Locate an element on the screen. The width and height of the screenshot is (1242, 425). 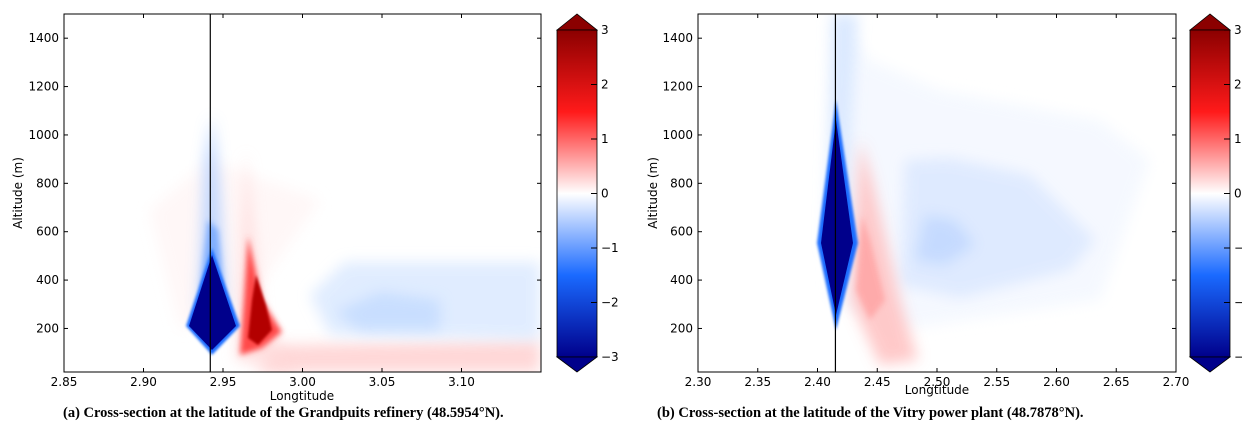
colorbar-tick-label-a-5: −2 is located at coordinates (610, 303).